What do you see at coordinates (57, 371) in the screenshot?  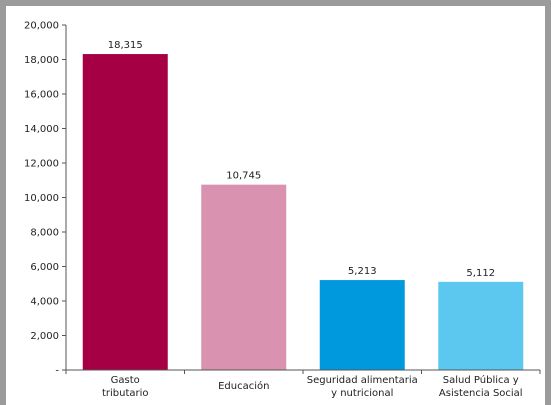 I see `y-tick-label: -` at bounding box center [57, 371].